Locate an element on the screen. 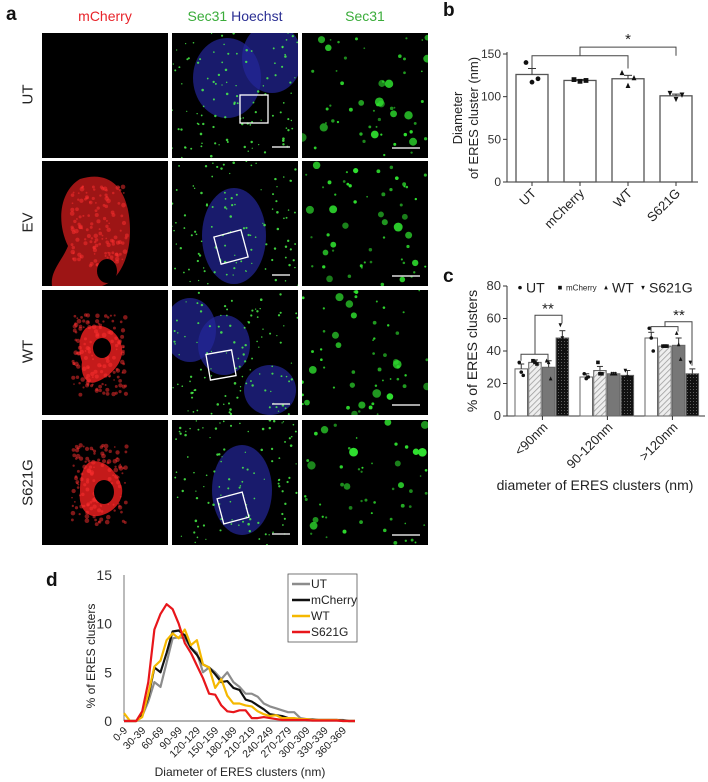  y-tick-label: 100 is located at coordinates (491, 97).